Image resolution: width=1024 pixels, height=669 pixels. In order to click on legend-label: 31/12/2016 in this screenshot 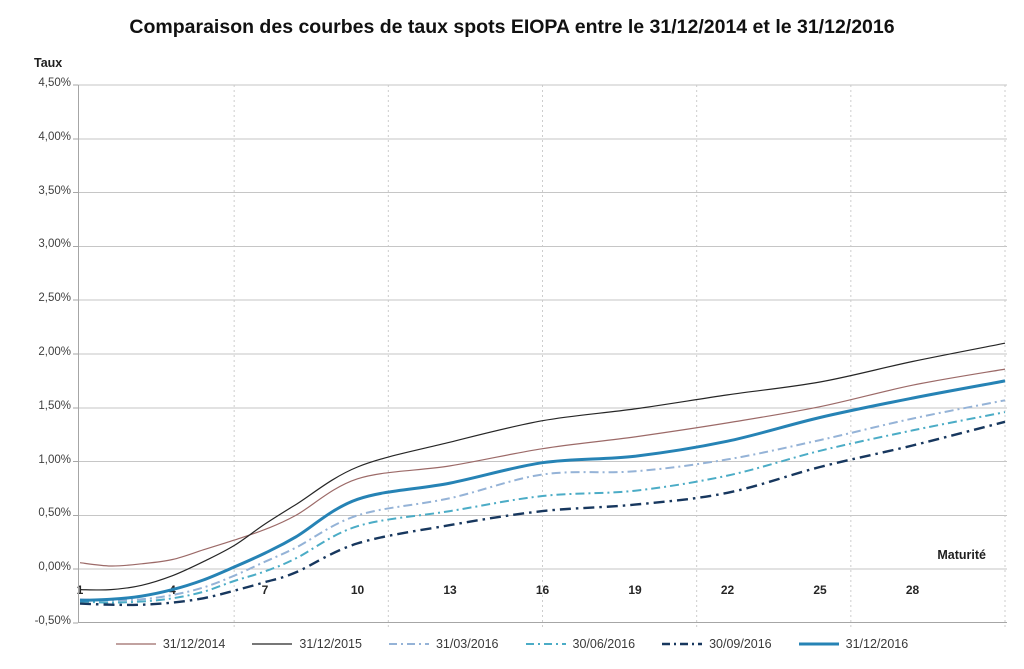, I will do `click(877, 644)`.